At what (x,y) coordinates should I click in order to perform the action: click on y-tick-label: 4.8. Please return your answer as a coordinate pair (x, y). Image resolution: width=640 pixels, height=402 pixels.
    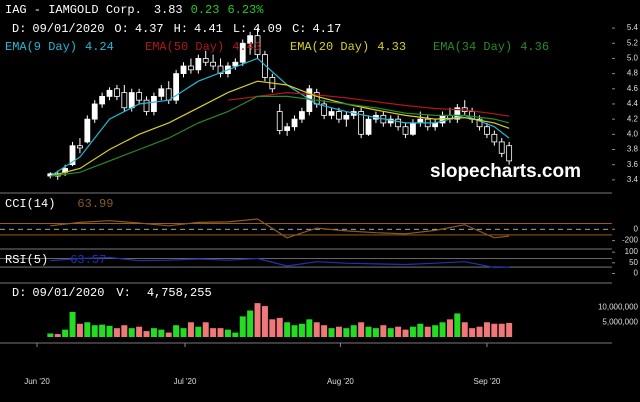
    Looking at the image, I should click on (633, 73).